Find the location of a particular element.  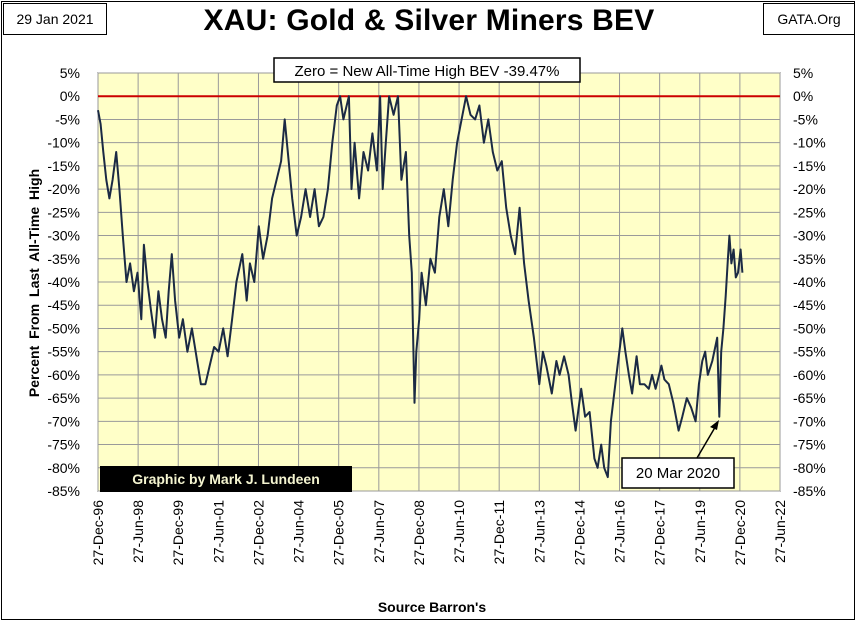

x-tick-label: 27-Jun-22 is located at coordinates (780, 531).